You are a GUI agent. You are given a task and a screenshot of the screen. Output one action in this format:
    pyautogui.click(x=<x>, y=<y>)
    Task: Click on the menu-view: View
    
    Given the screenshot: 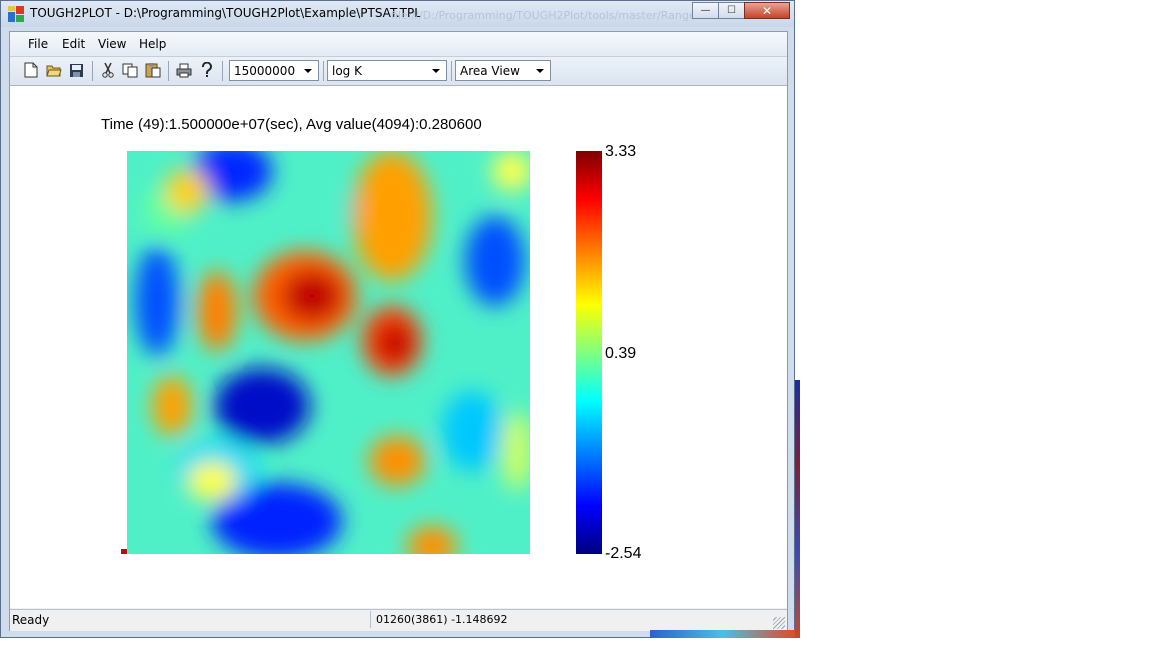 What is the action you would take?
    pyautogui.click(x=112, y=44)
    